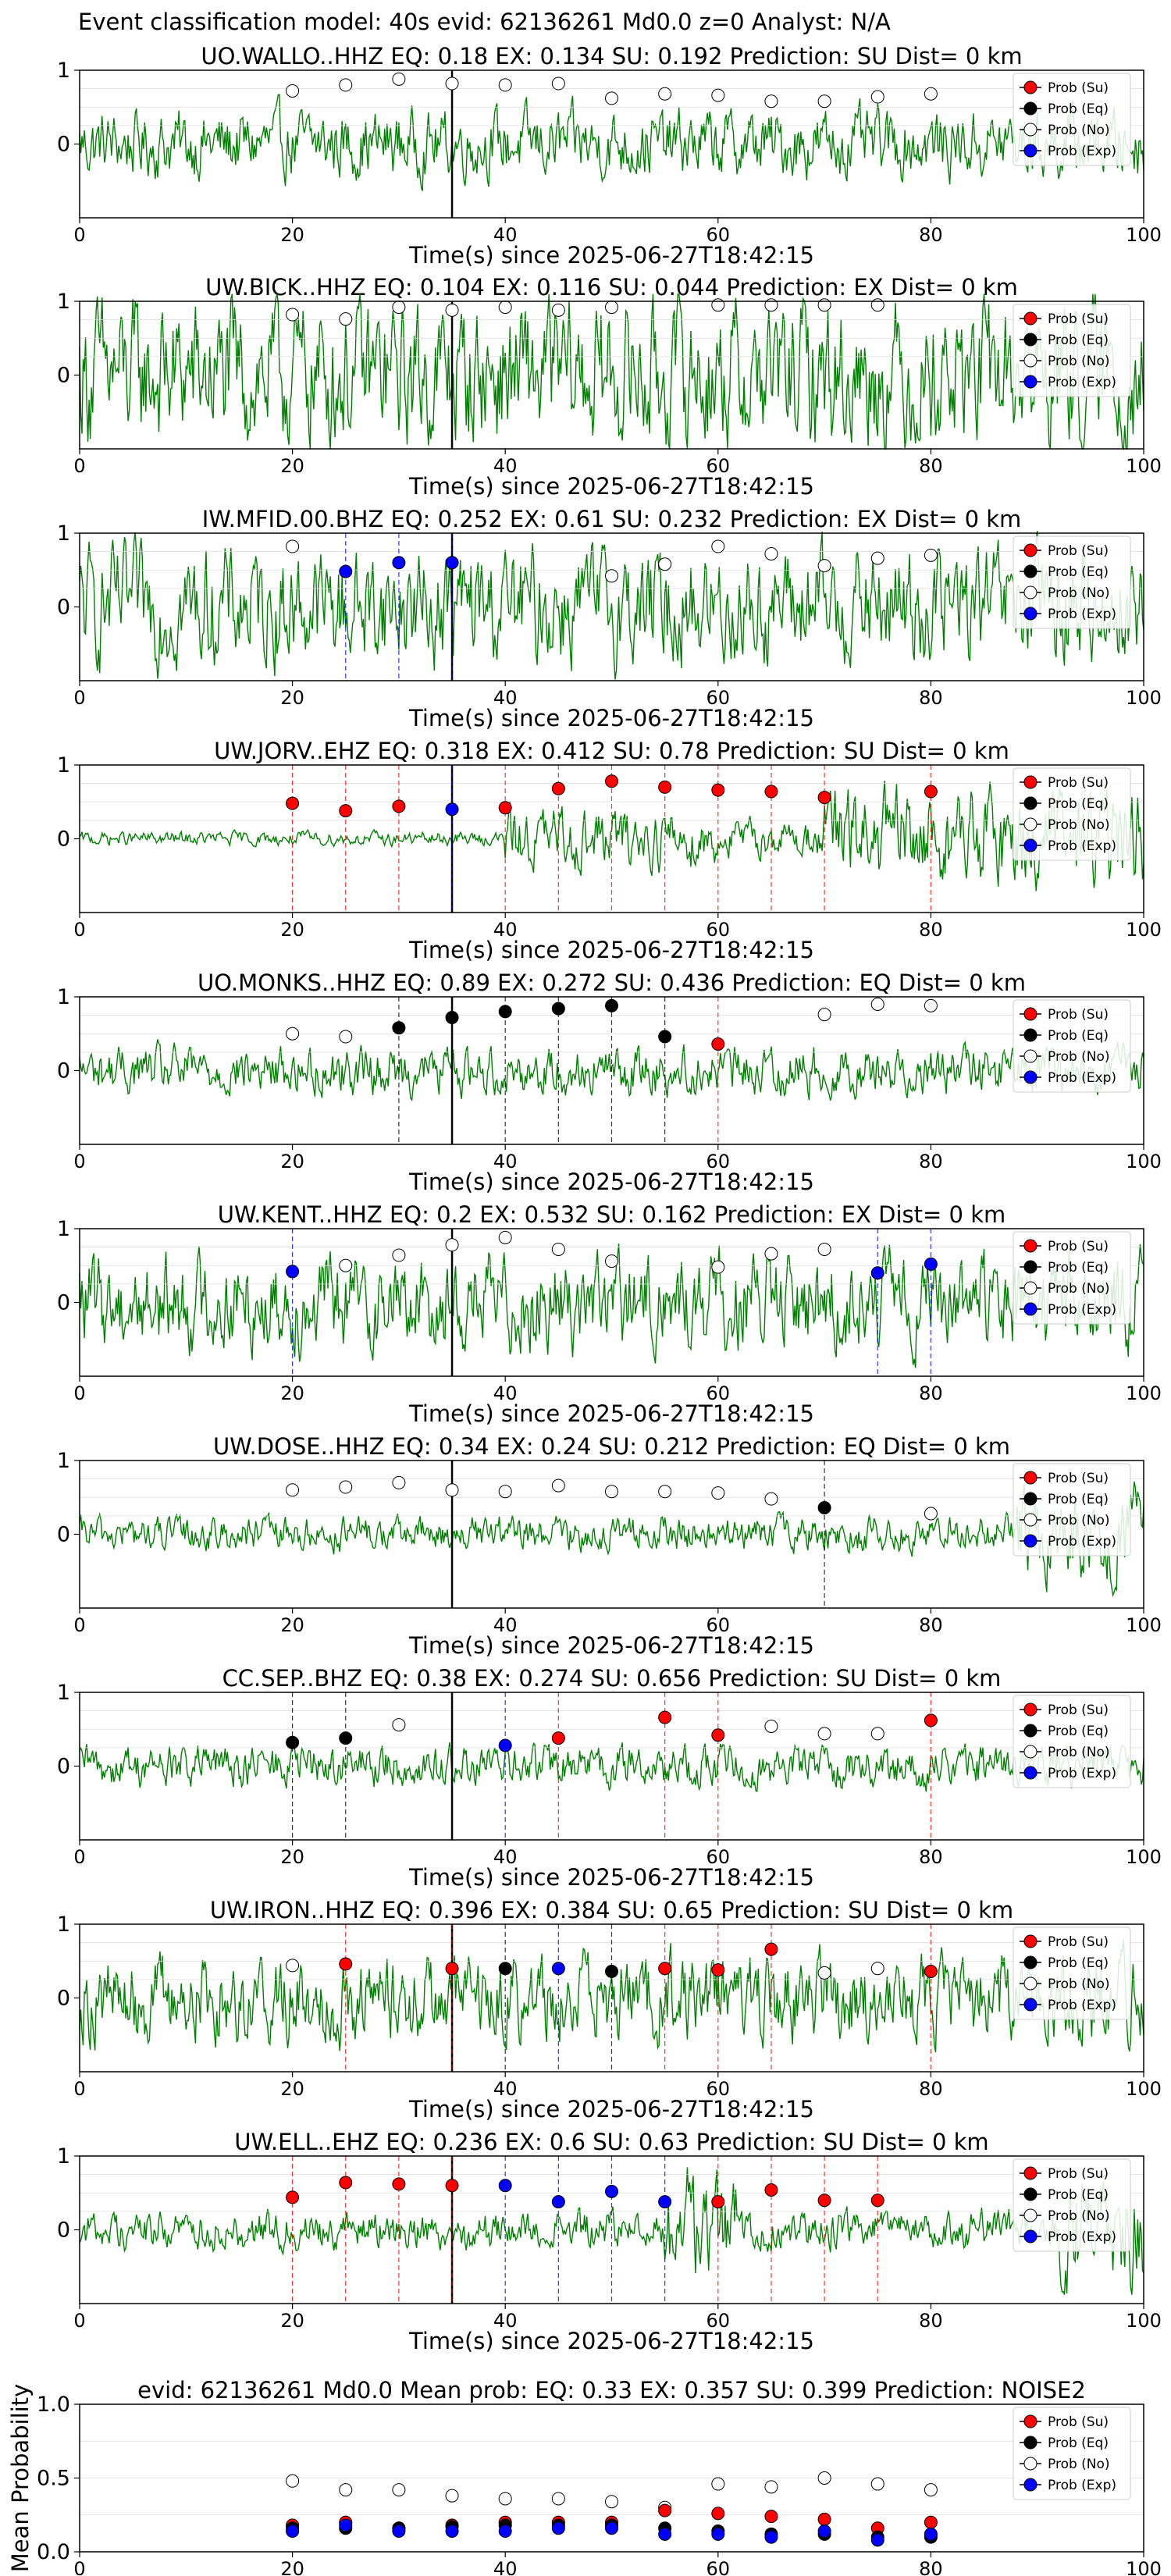  Describe the element at coordinates (719, 1857) in the screenshot. I see `panel-8-xtick-label: 60` at that location.